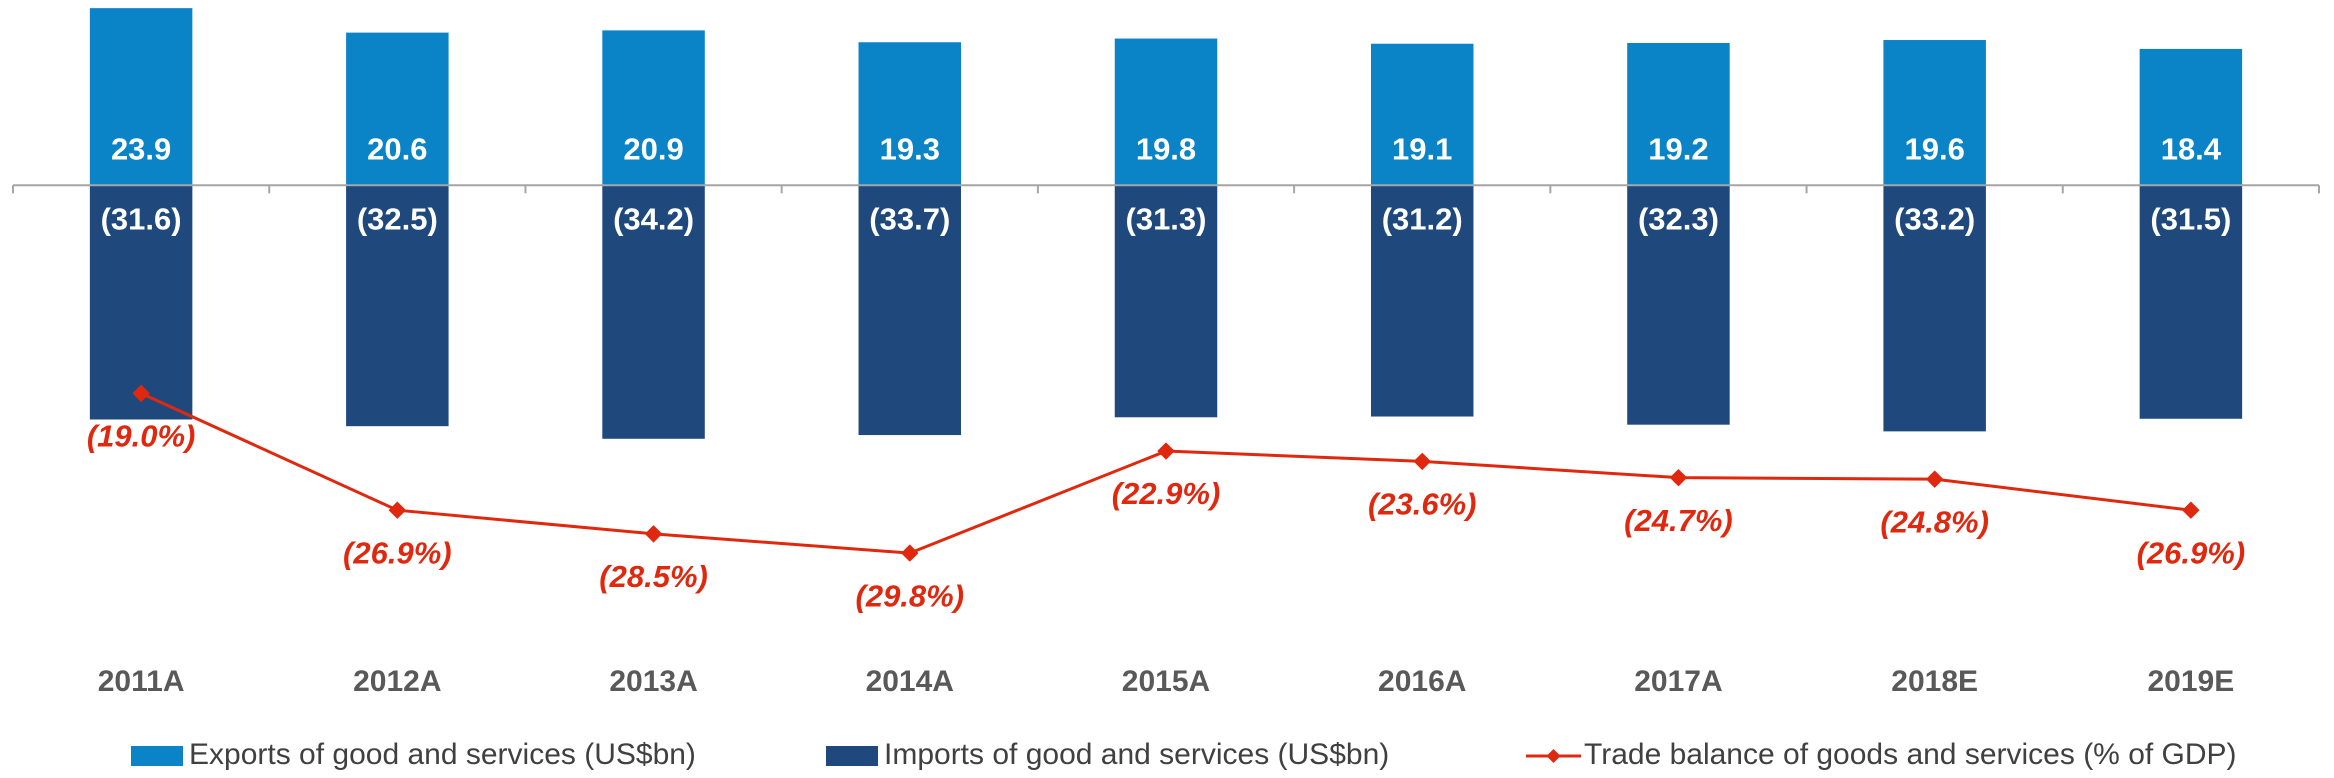 The width and height of the screenshot is (2334, 778). I want to click on bar-value-label: 20.9, so click(653, 148).